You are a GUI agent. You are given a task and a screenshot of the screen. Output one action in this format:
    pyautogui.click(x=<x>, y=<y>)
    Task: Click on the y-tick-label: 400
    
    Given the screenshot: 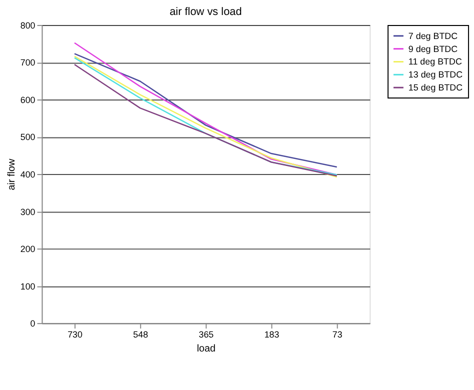 What is the action you would take?
    pyautogui.click(x=28, y=175)
    